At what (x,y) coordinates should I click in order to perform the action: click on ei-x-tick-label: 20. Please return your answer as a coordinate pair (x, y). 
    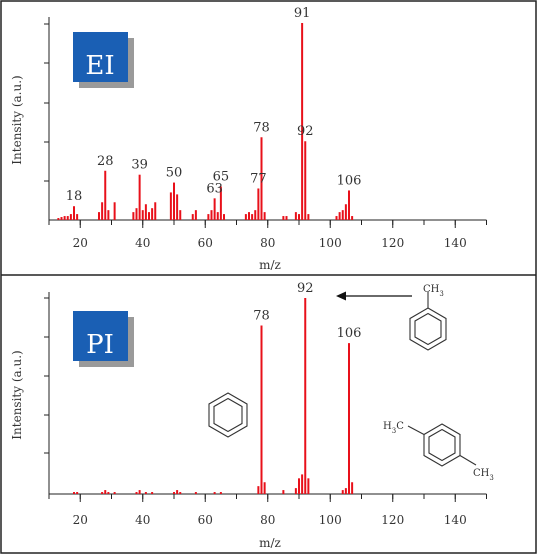
    Looking at the image, I should click on (80, 243).